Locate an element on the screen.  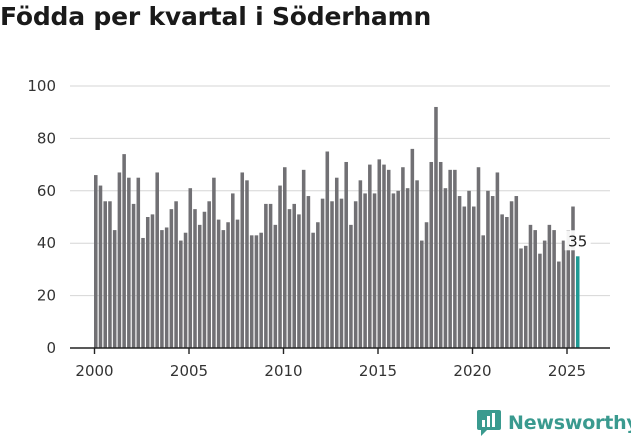
newsworthy-logo: Newsworthy is located at coordinates (553, 423).